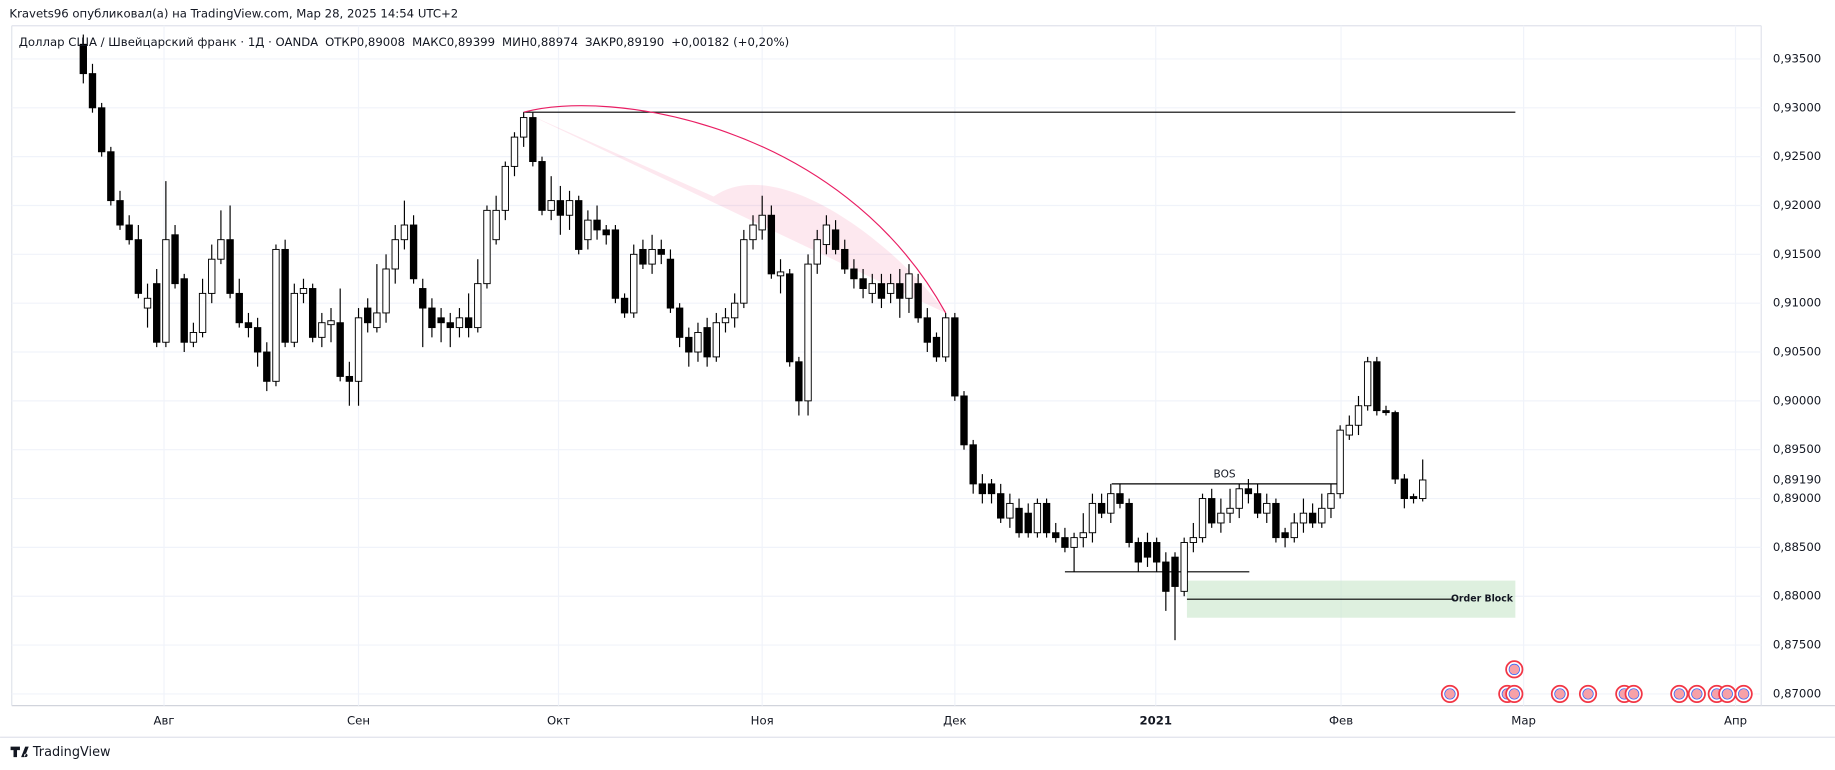  I want to click on y-tick-label: 0,89500, so click(1797, 449).